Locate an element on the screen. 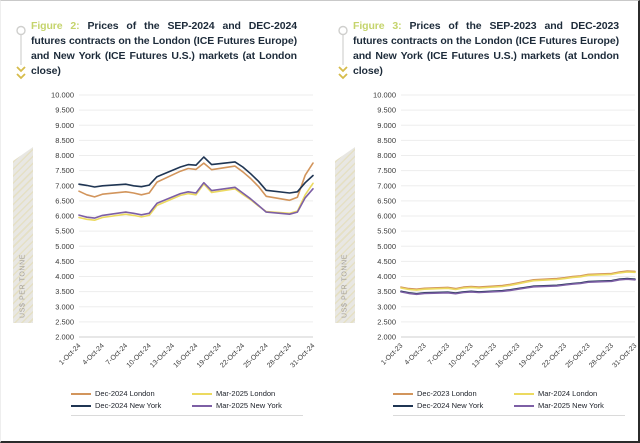 This screenshot has width=640, height=443. x-tick-label: 1-Oct-23 is located at coordinates (392, 354).